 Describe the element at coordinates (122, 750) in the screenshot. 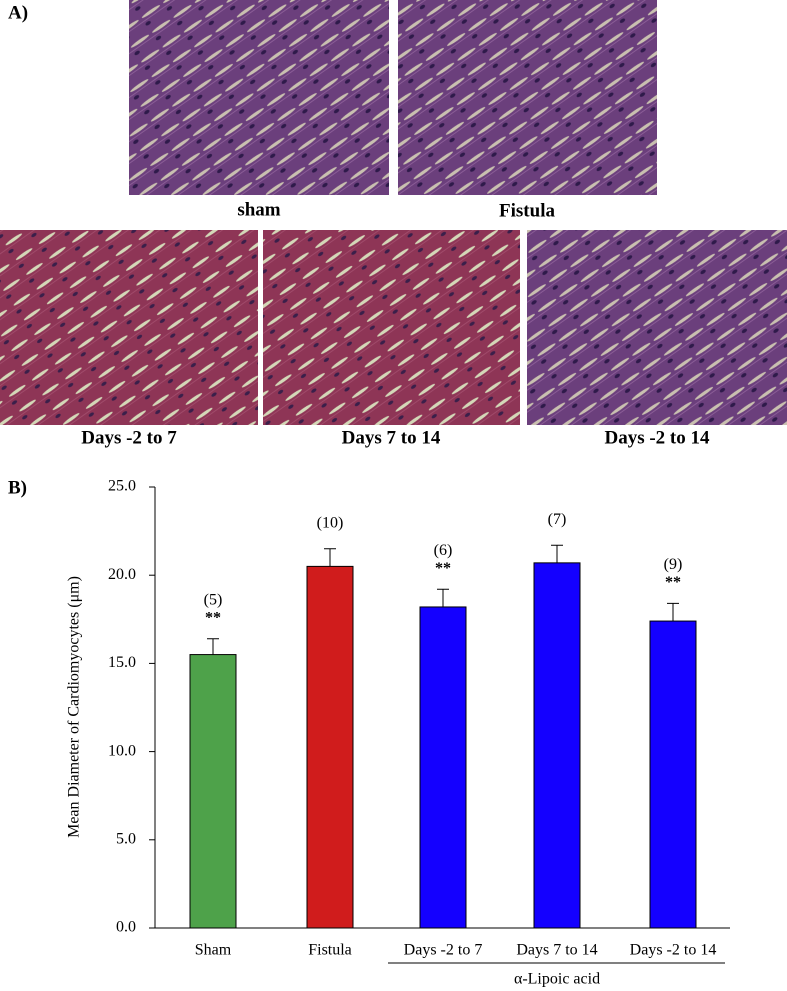

I see `y-tick-label: 10.0` at that location.